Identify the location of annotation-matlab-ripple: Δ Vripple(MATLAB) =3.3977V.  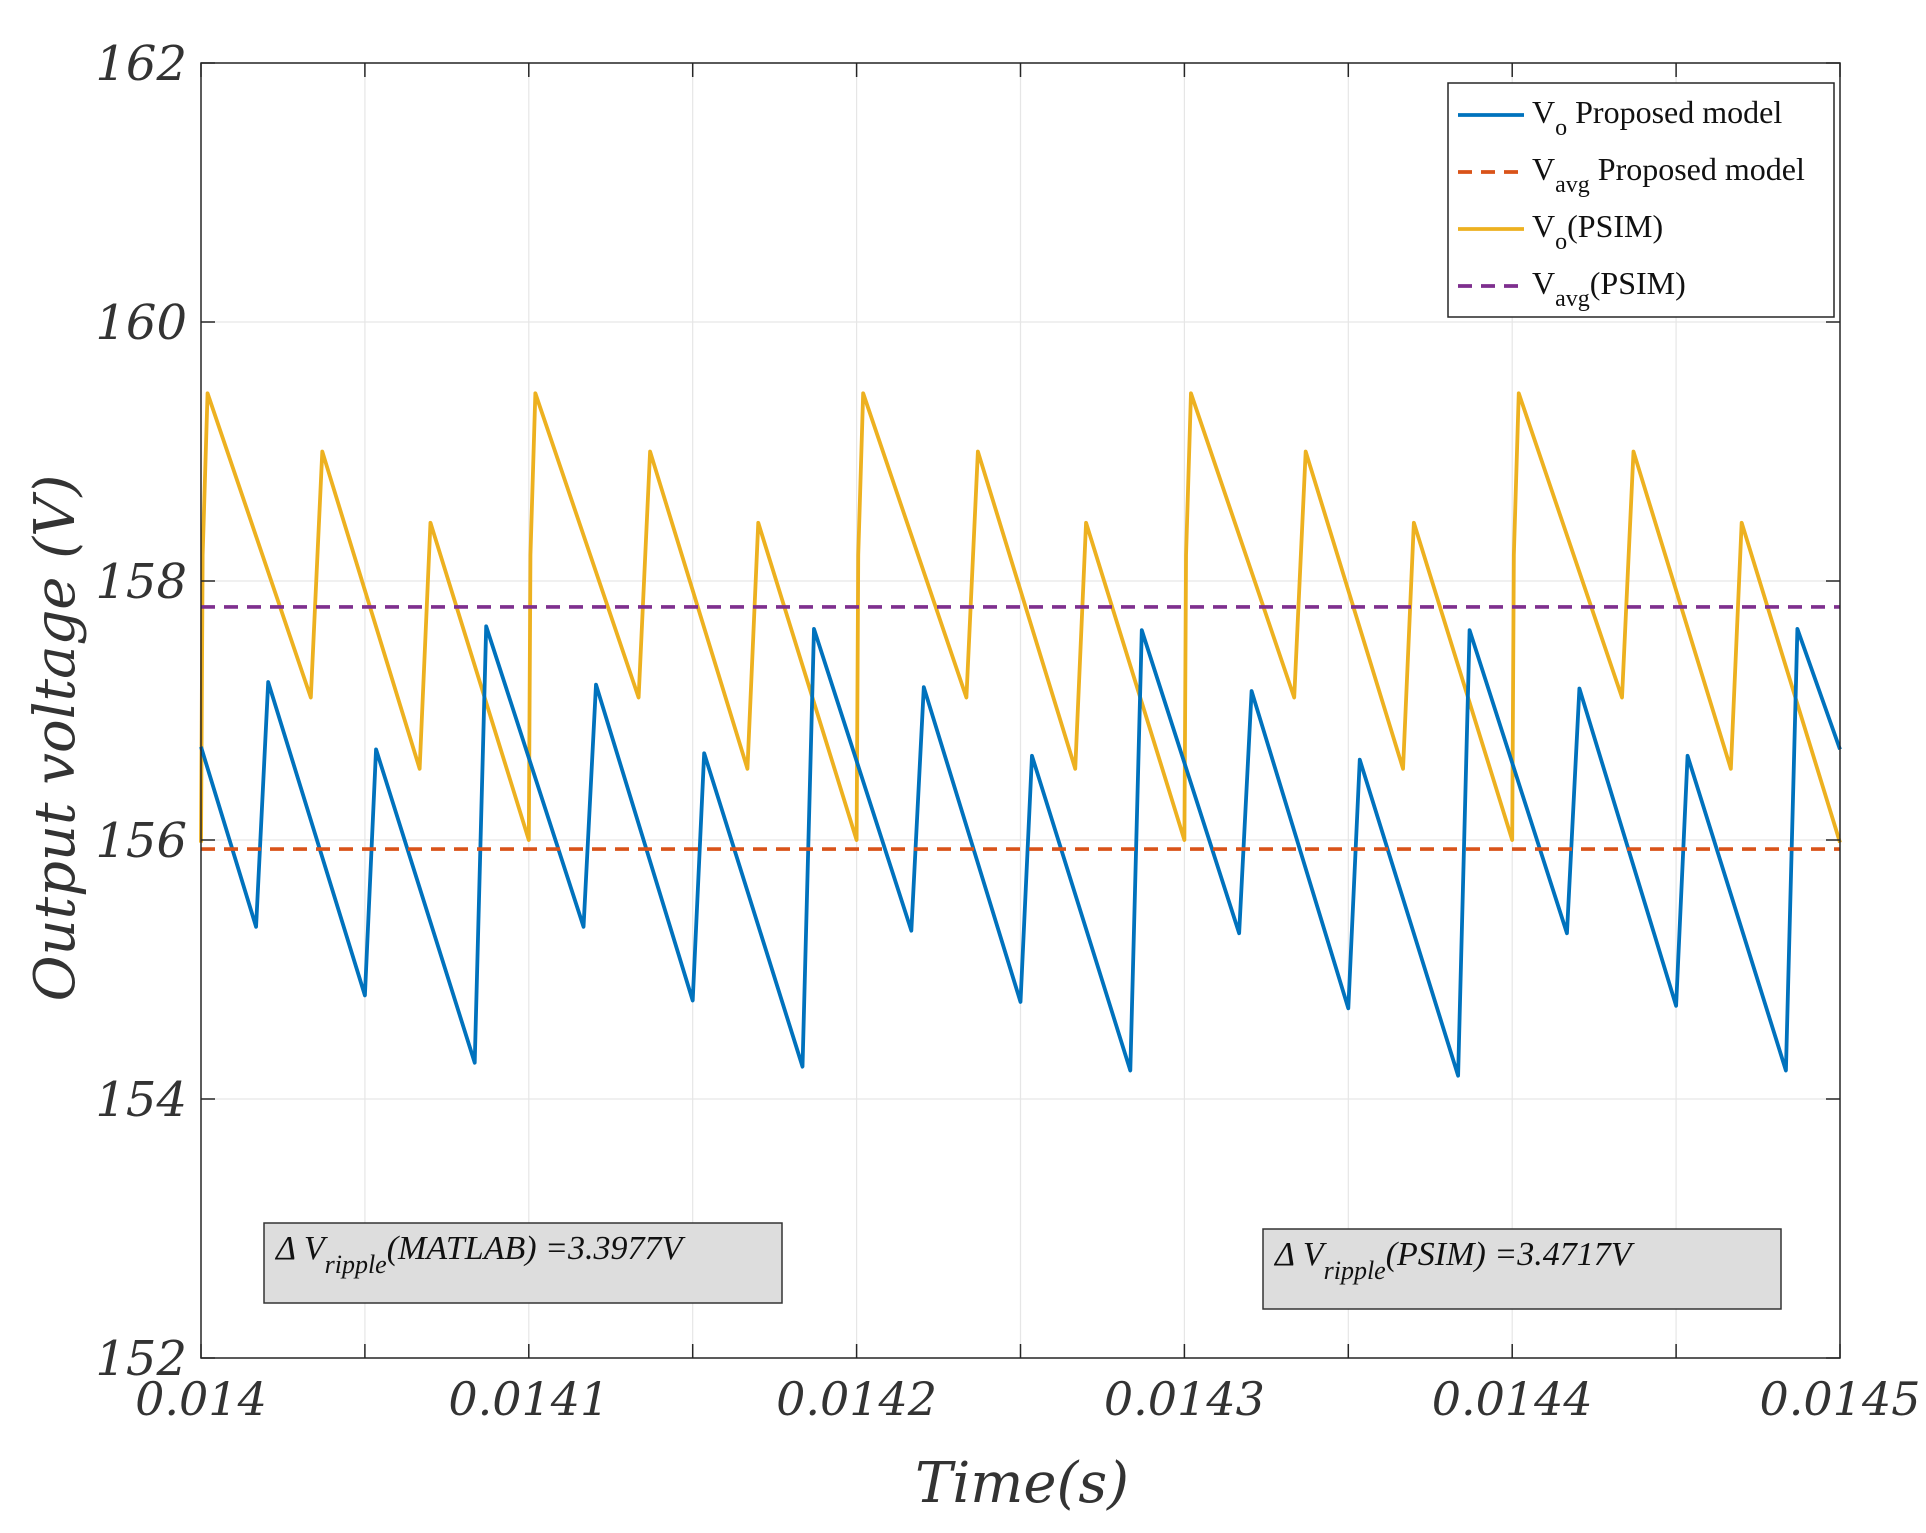
(523, 1263).